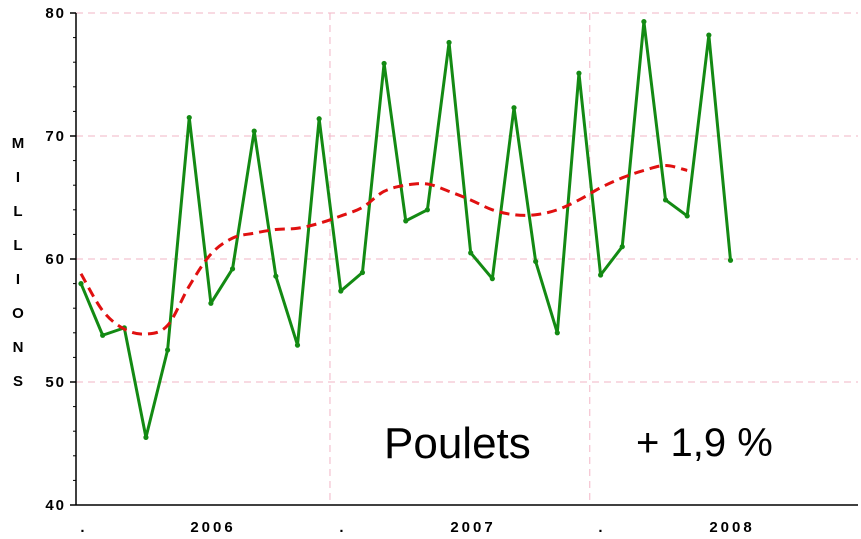  Describe the element at coordinates (18, 381) in the screenshot. I see `y-axis-label-char: S` at that location.